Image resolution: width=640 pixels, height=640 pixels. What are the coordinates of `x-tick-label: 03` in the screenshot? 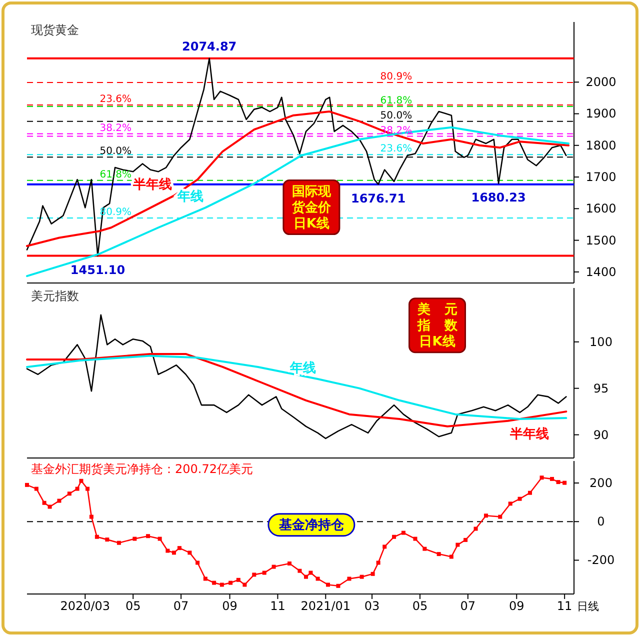 It's located at (372, 606).